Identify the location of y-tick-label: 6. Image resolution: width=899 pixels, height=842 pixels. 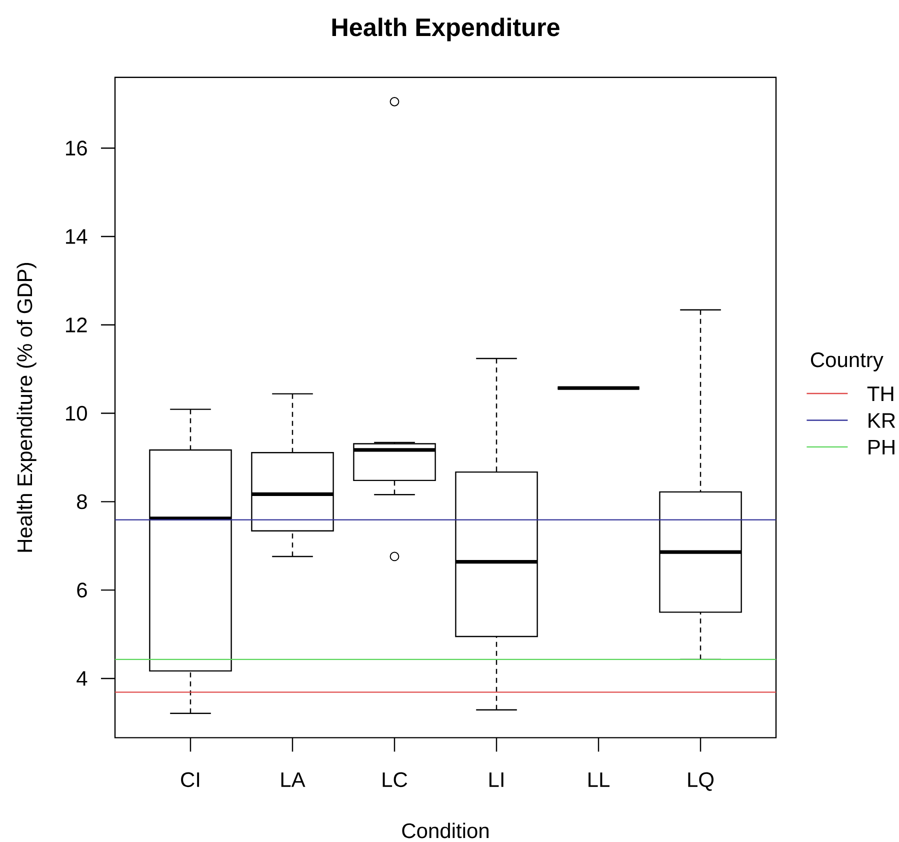
(82, 590).